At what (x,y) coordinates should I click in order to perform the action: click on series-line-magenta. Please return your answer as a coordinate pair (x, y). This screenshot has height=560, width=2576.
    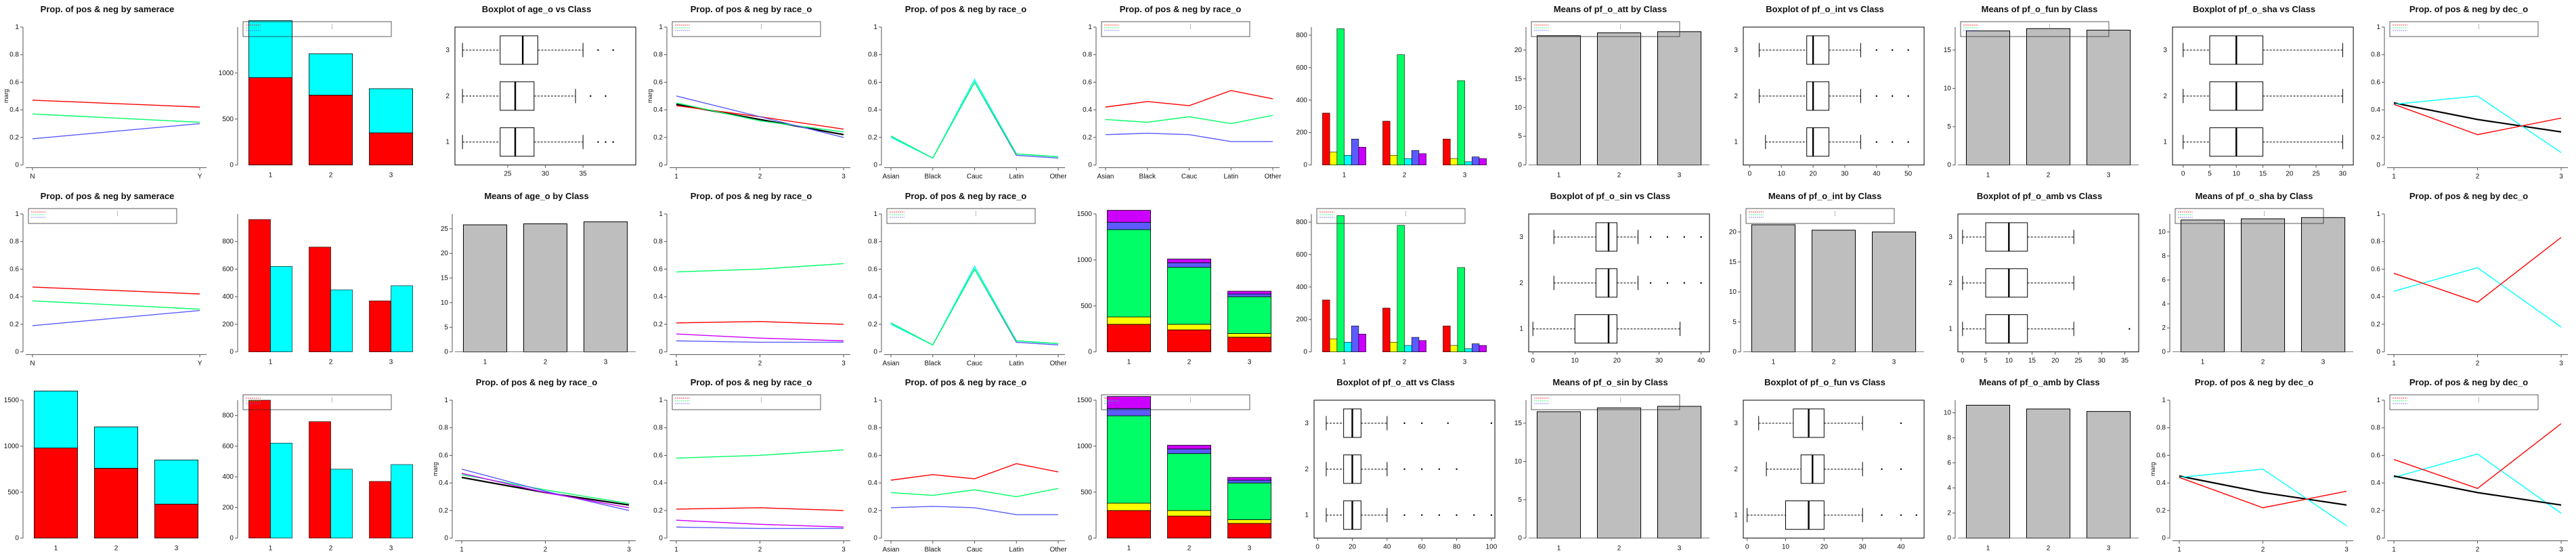
    Looking at the image, I should click on (546, 491).